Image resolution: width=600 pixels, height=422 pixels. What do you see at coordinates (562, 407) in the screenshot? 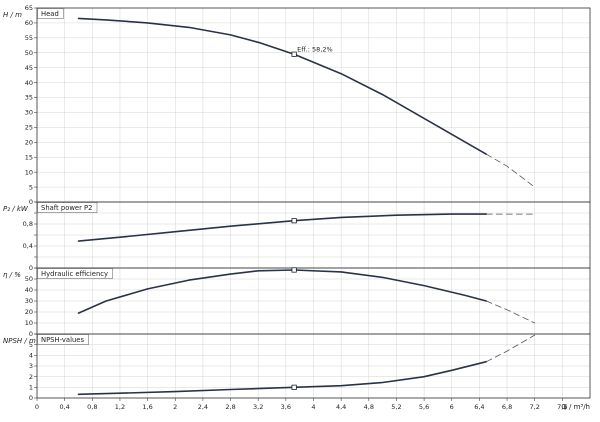
I see `x-tick-label: 7,6` at bounding box center [562, 407].